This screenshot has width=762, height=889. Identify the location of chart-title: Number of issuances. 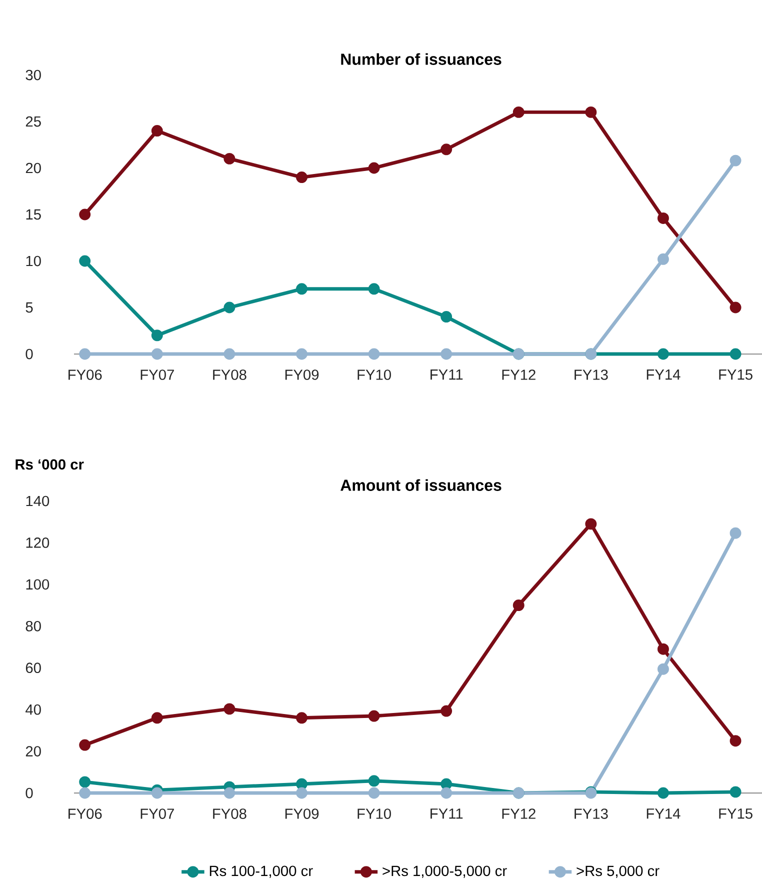
(421, 59).